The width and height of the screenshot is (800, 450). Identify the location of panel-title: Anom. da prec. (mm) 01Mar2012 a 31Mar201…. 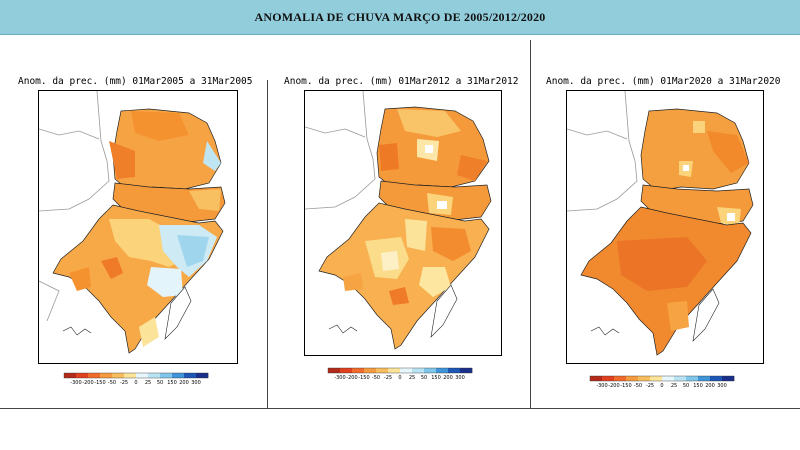
(401, 81).